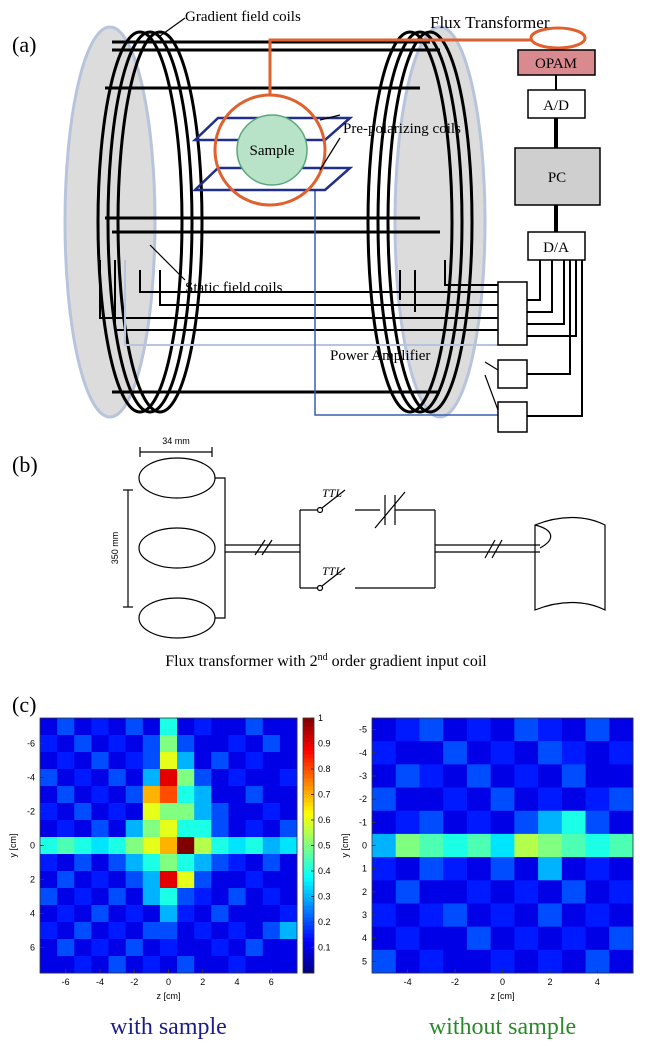 Image resolution: width=652 pixels, height=1046 pixels. I want to click on y-tick-label: -4, so click(31, 778).